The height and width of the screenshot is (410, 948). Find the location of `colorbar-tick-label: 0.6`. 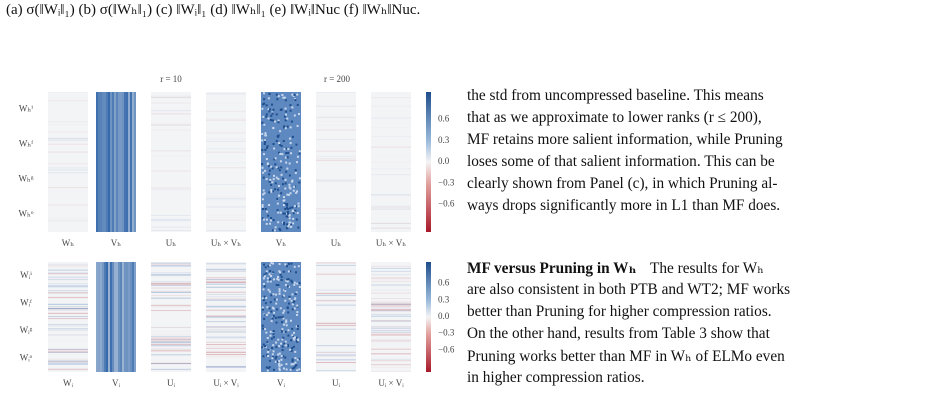

colorbar-tick-label: 0.6 is located at coordinates (444, 119).